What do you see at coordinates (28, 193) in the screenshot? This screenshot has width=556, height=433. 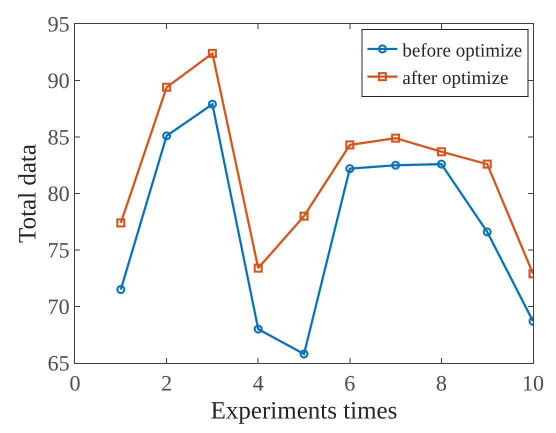 I see `y-axis-title: Total data` at bounding box center [28, 193].